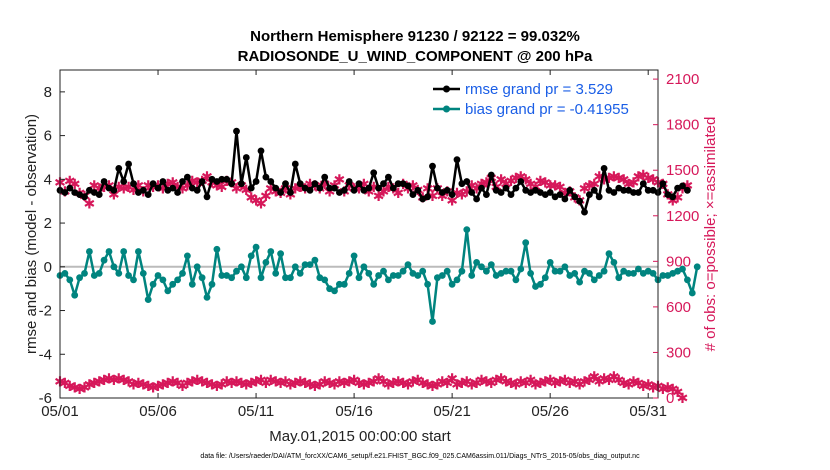 This screenshot has height=470, width=830. What do you see at coordinates (45, 311) in the screenshot?
I see `left-y-tick-label: -2` at bounding box center [45, 311].